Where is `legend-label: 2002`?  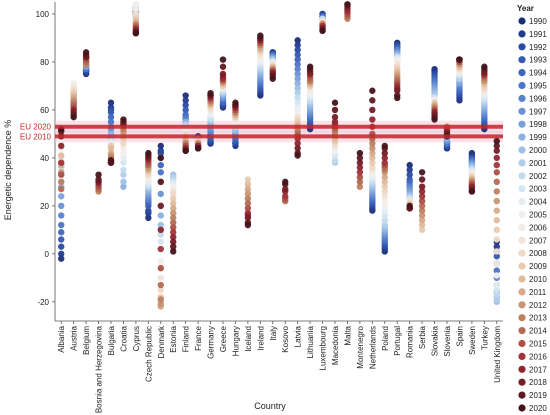
legend-label: 2002 is located at coordinates (538, 176).